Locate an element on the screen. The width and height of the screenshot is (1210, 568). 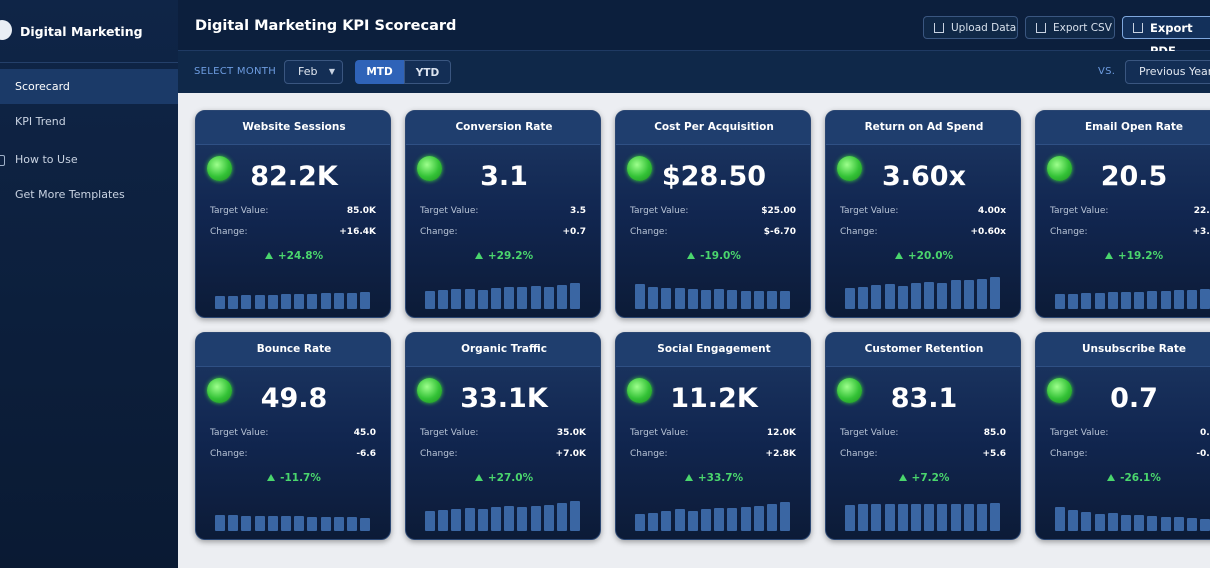
percent-text: +29.2% is located at coordinates (510, 256).